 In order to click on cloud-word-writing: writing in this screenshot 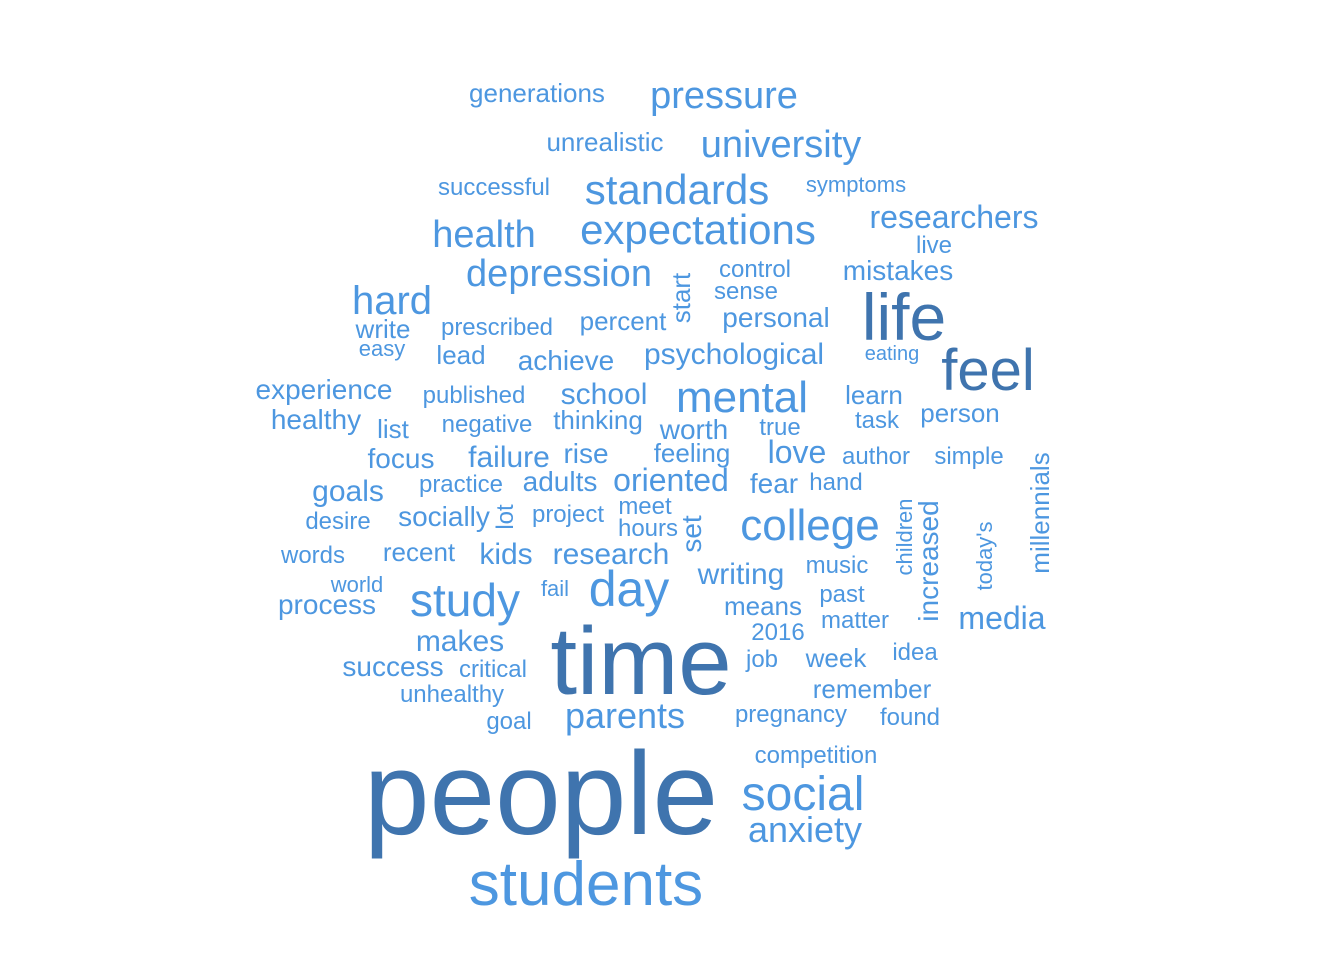, I will do `click(741, 574)`.